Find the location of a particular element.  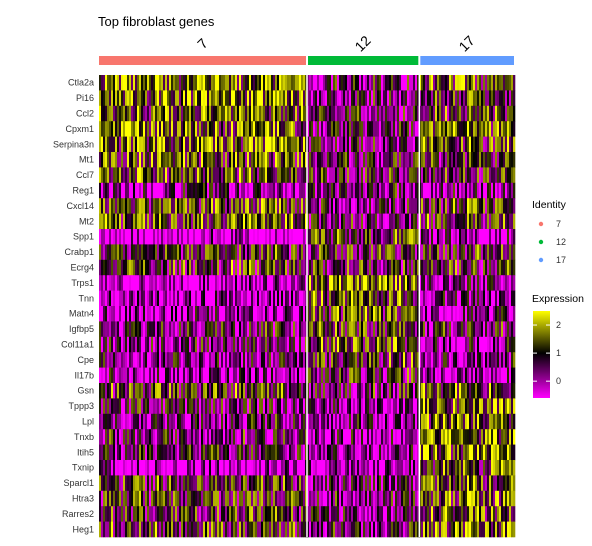

gene-label-Ctla2a: Ctla2a is located at coordinates (81, 83).